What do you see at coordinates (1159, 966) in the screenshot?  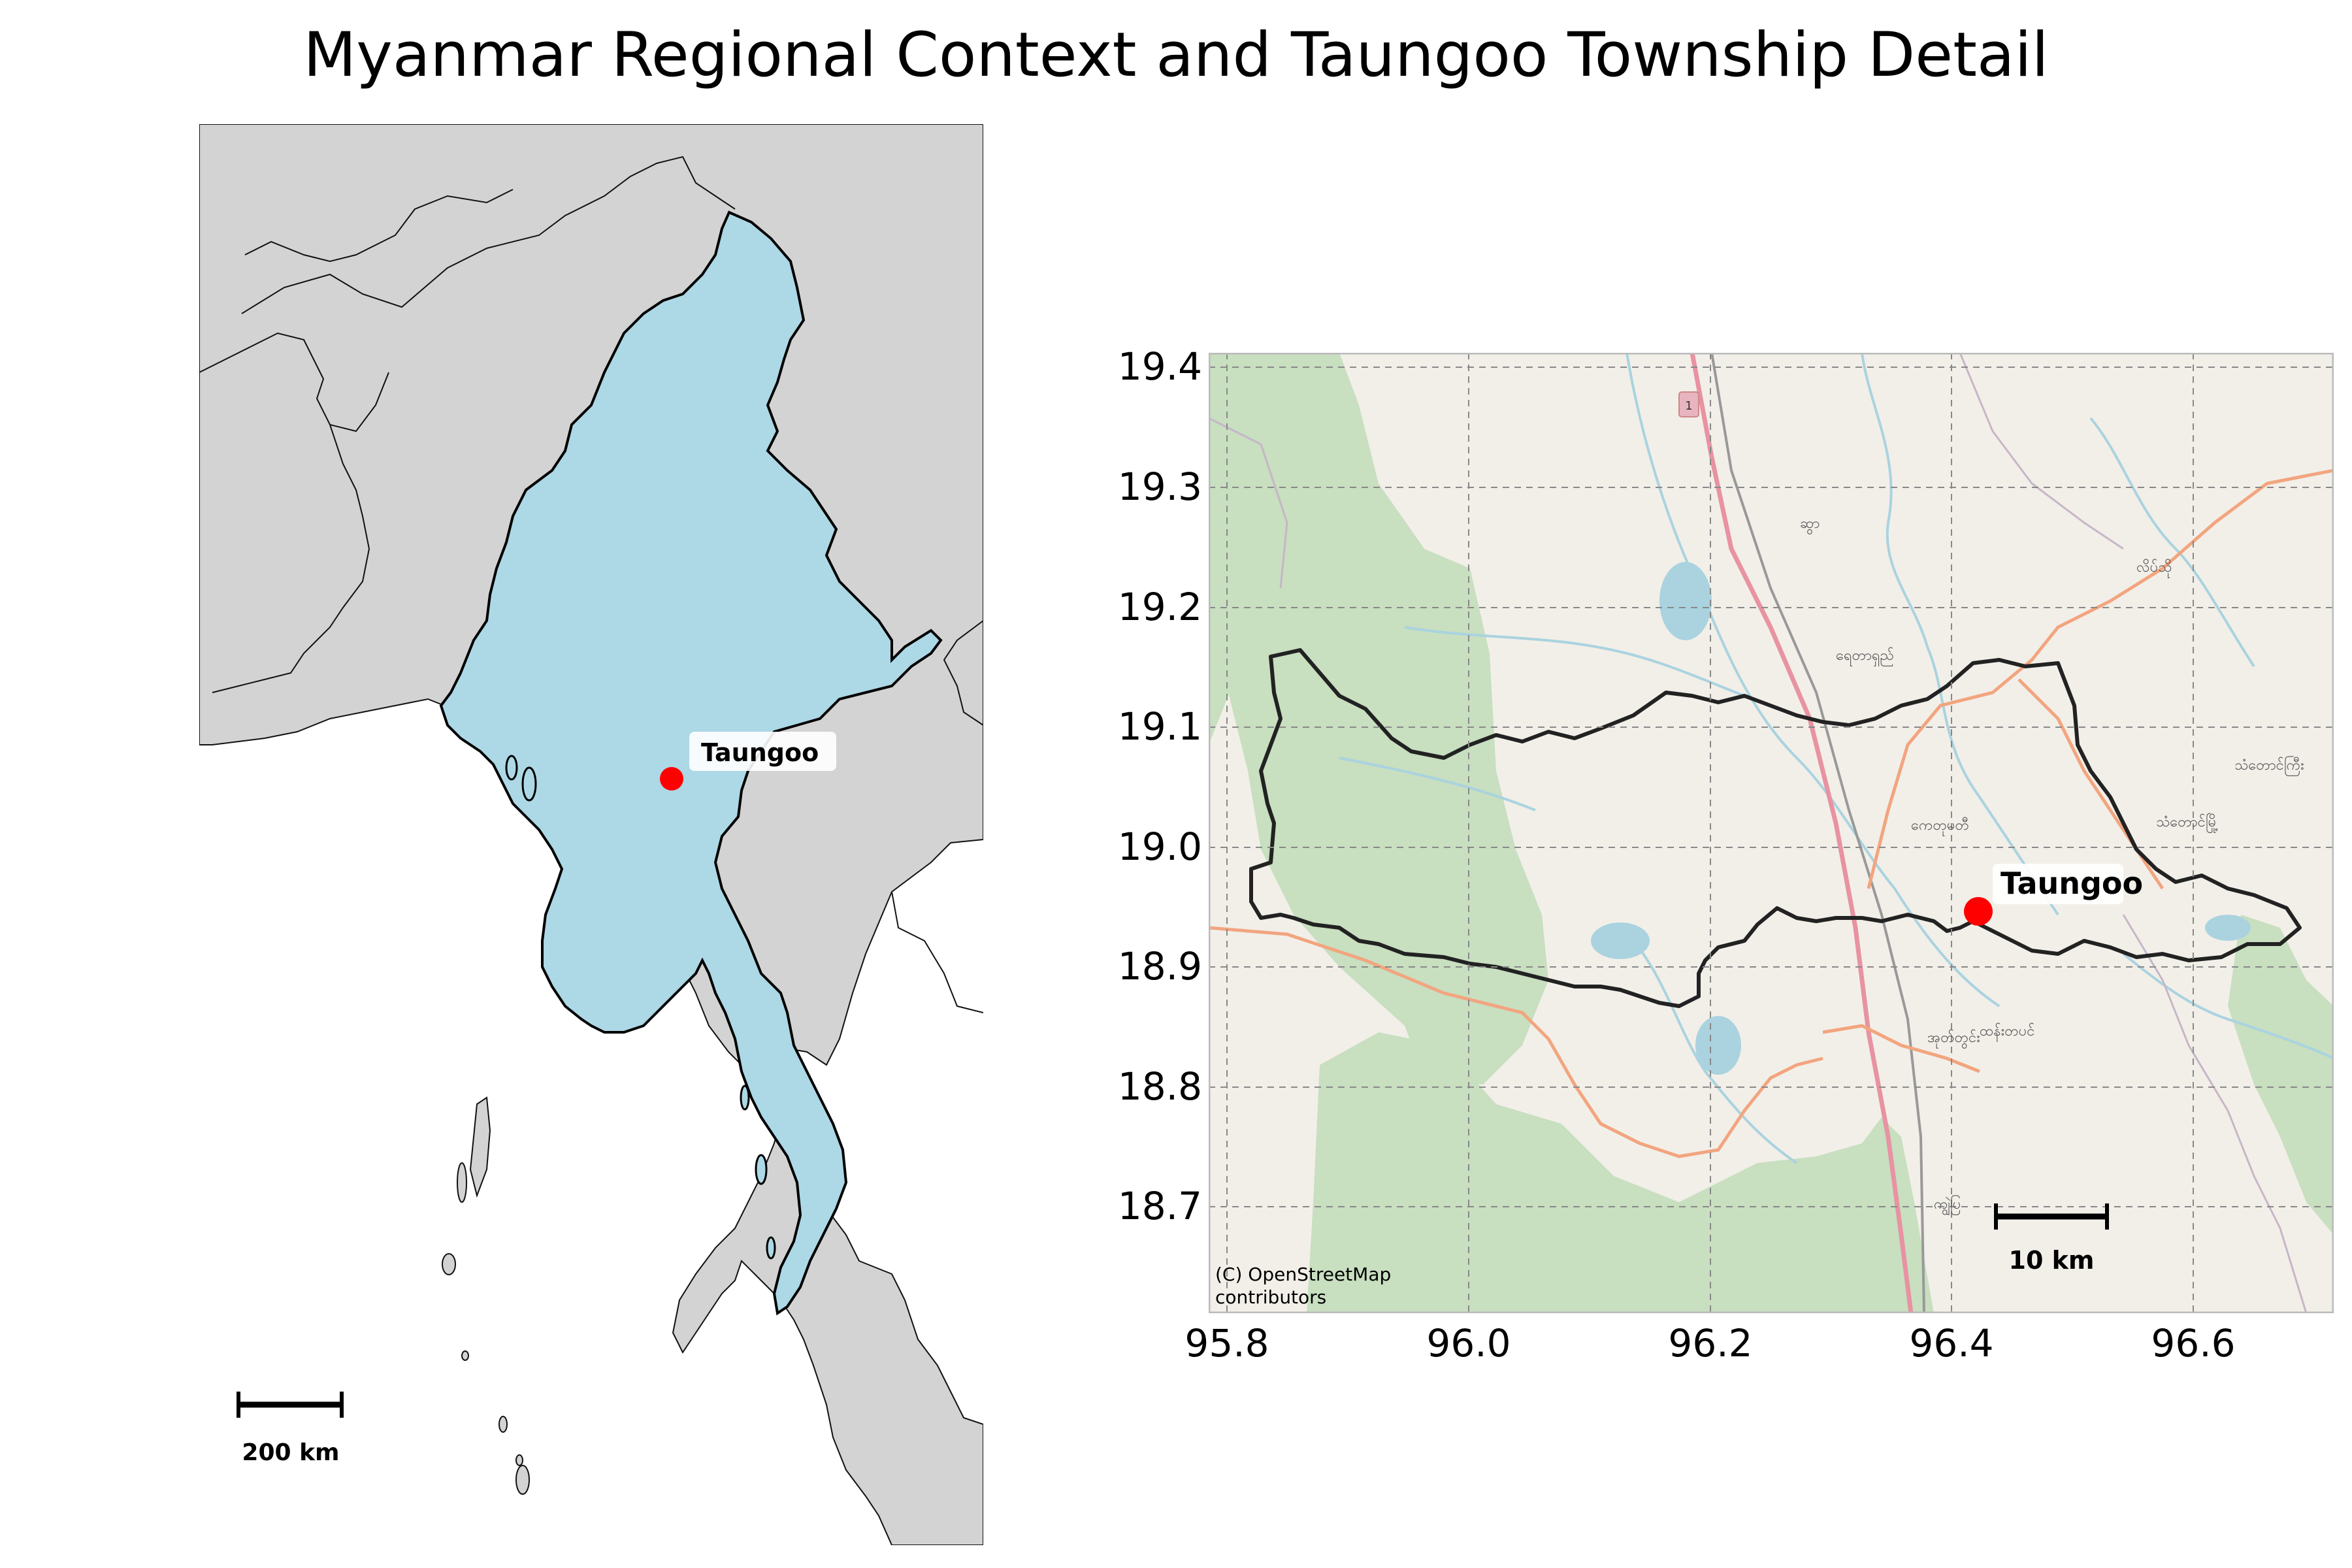 I see `y-tick-18.9: 18.9` at bounding box center [1159, 966].